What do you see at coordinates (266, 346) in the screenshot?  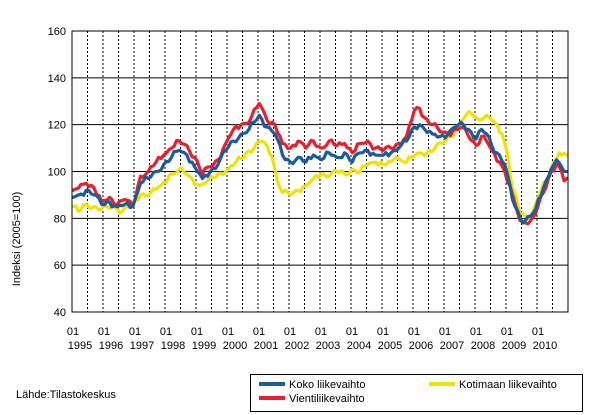 I see `x-tick-year-label: 2001` at bounding box center [266, 346].